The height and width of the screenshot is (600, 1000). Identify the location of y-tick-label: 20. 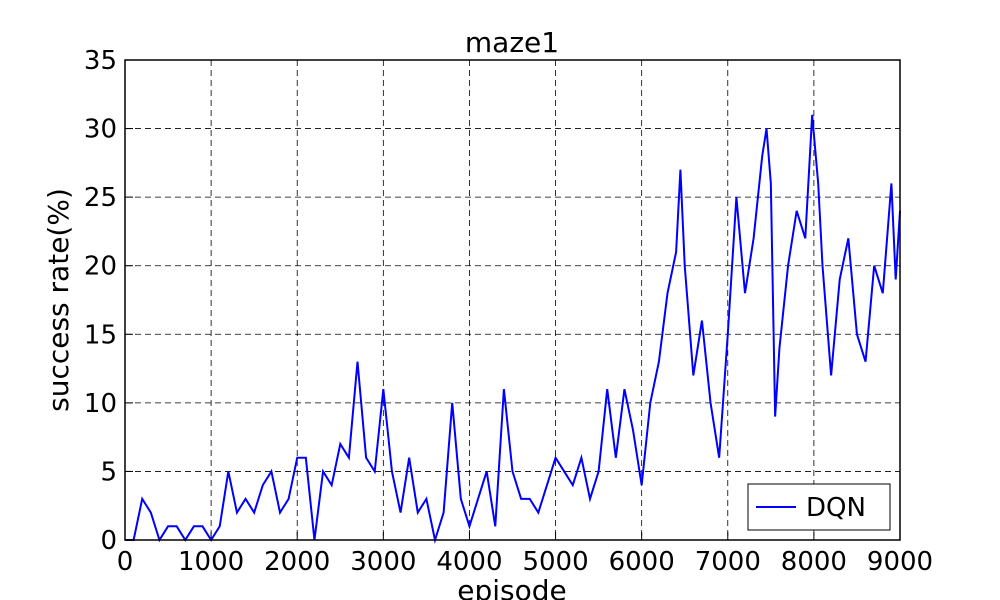
(100, 267).